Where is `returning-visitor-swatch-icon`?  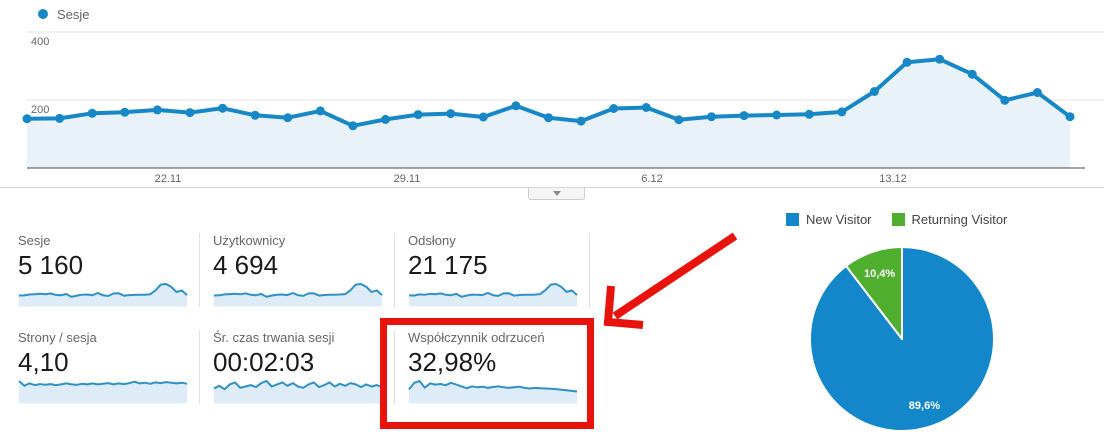 returning-visitor-swatch-icon is located at coordinates (898, 219).